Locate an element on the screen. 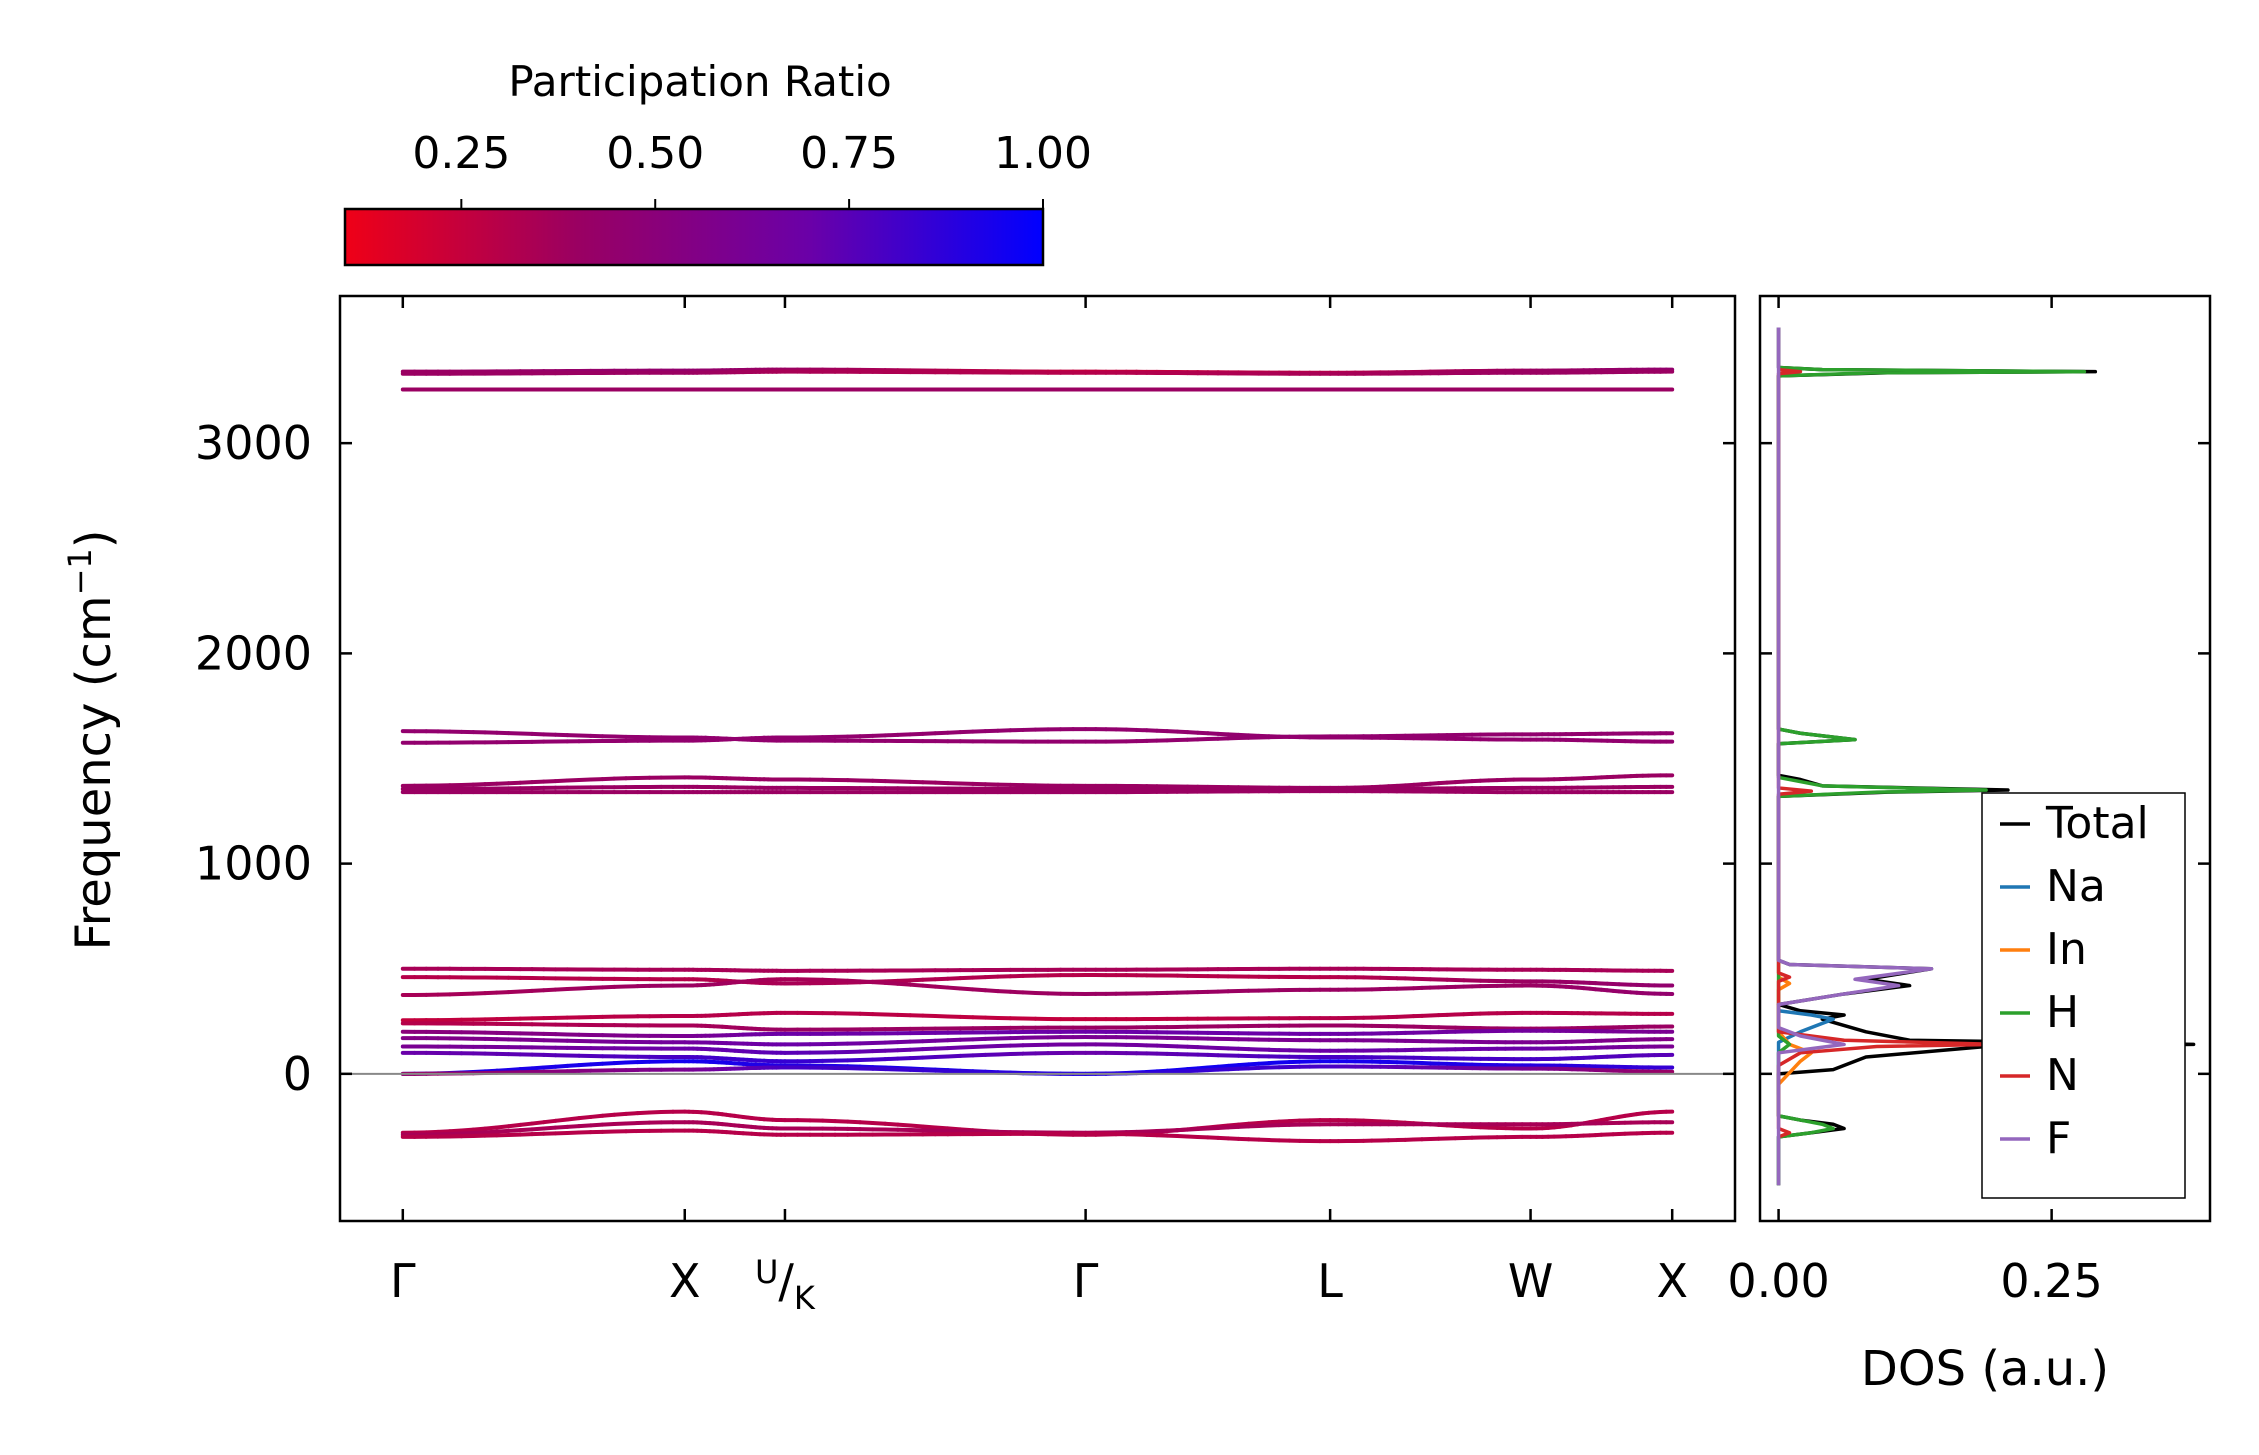 This screenshot has width=2259, height=1455. colorbar-gradient is located at coordinates (694, 237).